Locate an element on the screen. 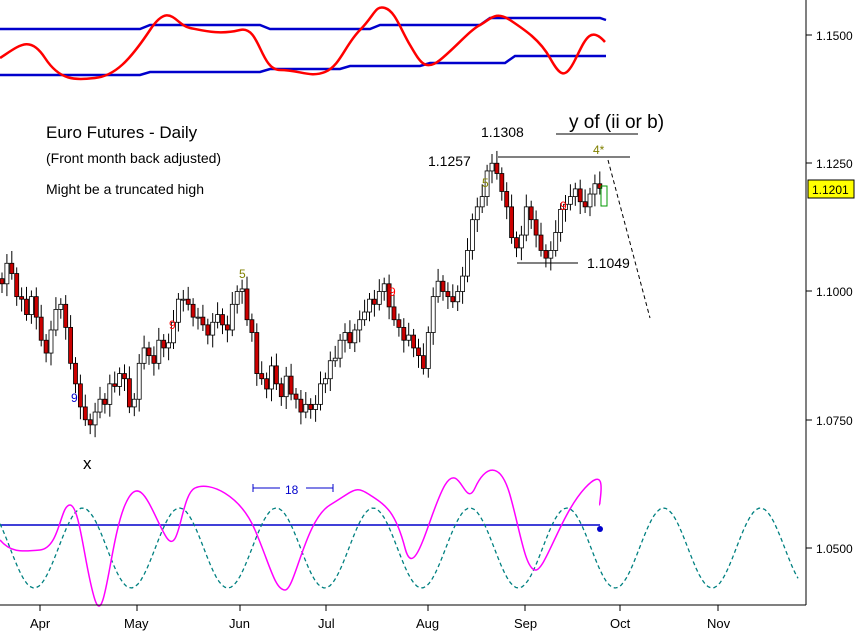 Image resolution: width=862 pixels, height=637 pixels. wave-label-4-star: 4* is located at coordinates (599, 150).